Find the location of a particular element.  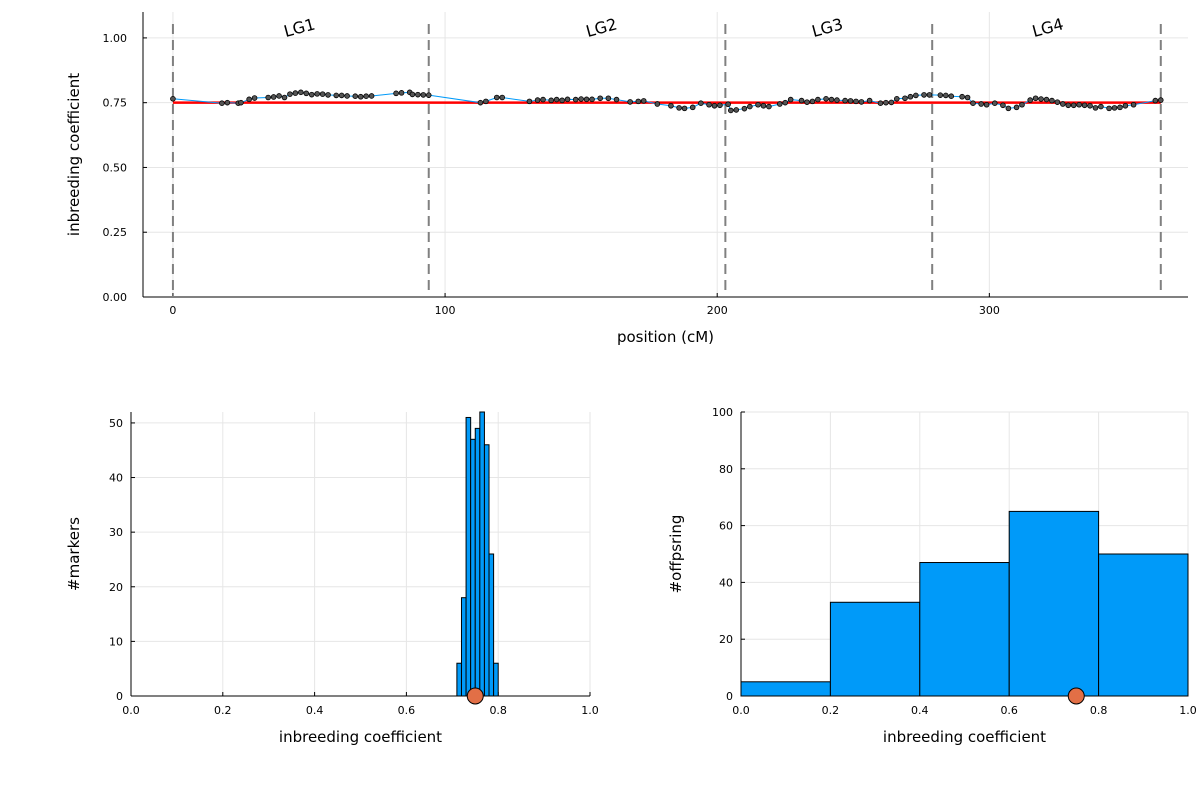

y-tick-label: 60 is located at coordinates (726, 526).